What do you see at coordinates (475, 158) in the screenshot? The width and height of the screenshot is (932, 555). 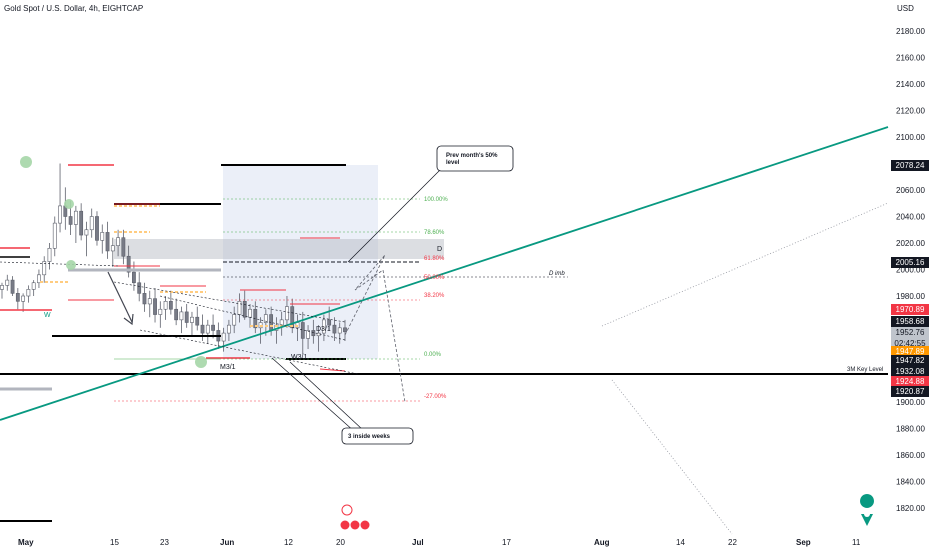 I see `callout-box-prev-month` at bounding box center [475, 158].